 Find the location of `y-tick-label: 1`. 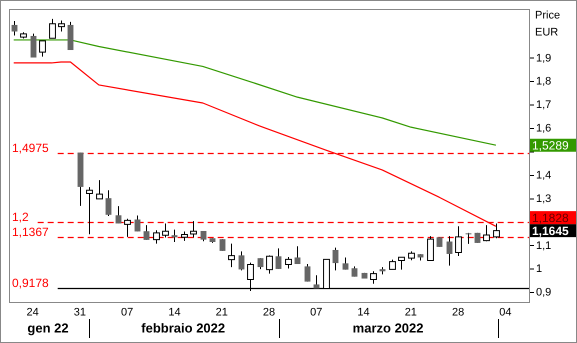

y-tick-label: 1 is located at coordinates (539, 269).